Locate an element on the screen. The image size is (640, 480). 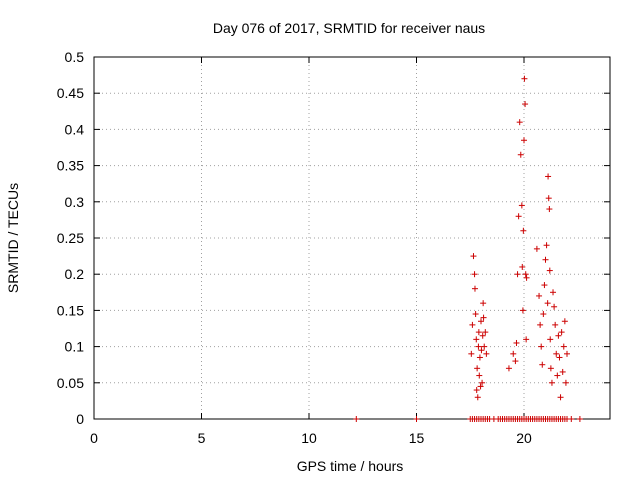
x-tick-labels: 0 5 10 15 20 is located at coordinates (311, 438).